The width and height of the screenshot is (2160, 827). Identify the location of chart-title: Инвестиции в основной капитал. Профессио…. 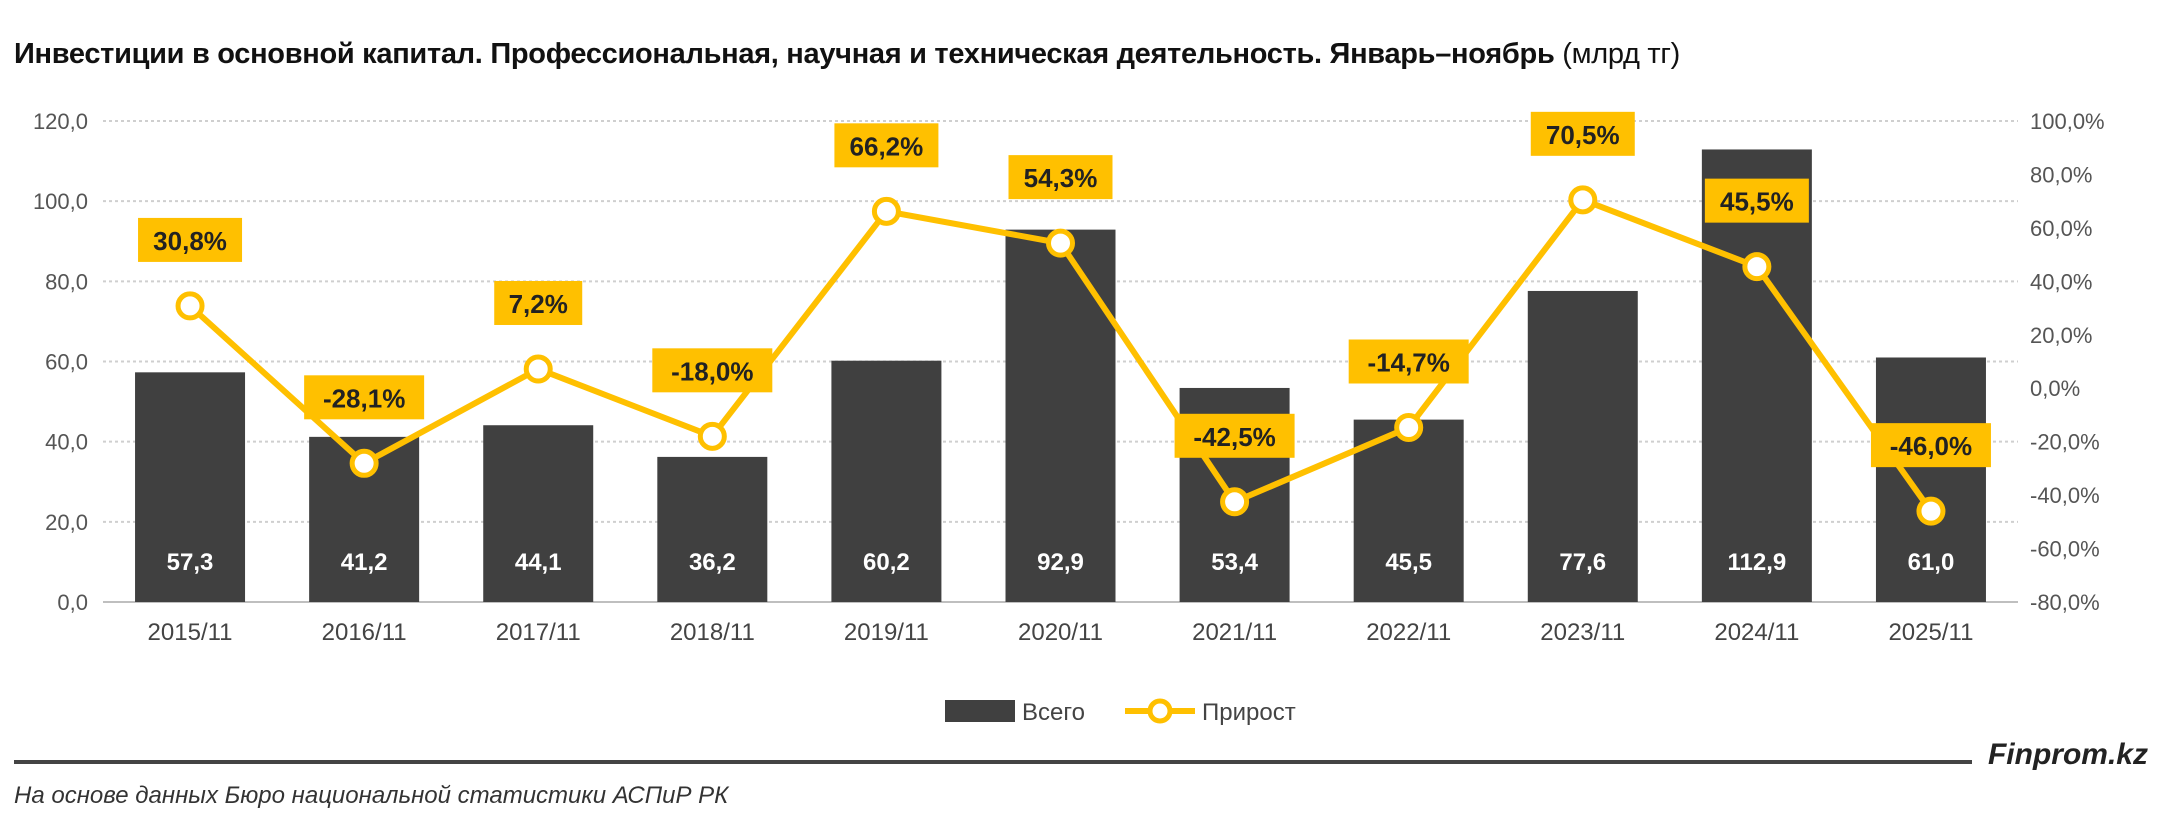
(847, 54).